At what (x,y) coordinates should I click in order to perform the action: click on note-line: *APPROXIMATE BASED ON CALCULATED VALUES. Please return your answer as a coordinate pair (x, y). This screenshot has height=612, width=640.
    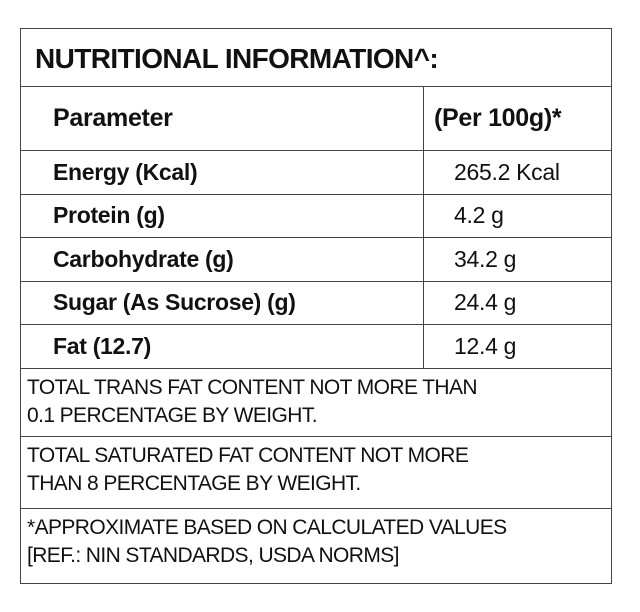
    Looking at the image, I should click on (267, 527).